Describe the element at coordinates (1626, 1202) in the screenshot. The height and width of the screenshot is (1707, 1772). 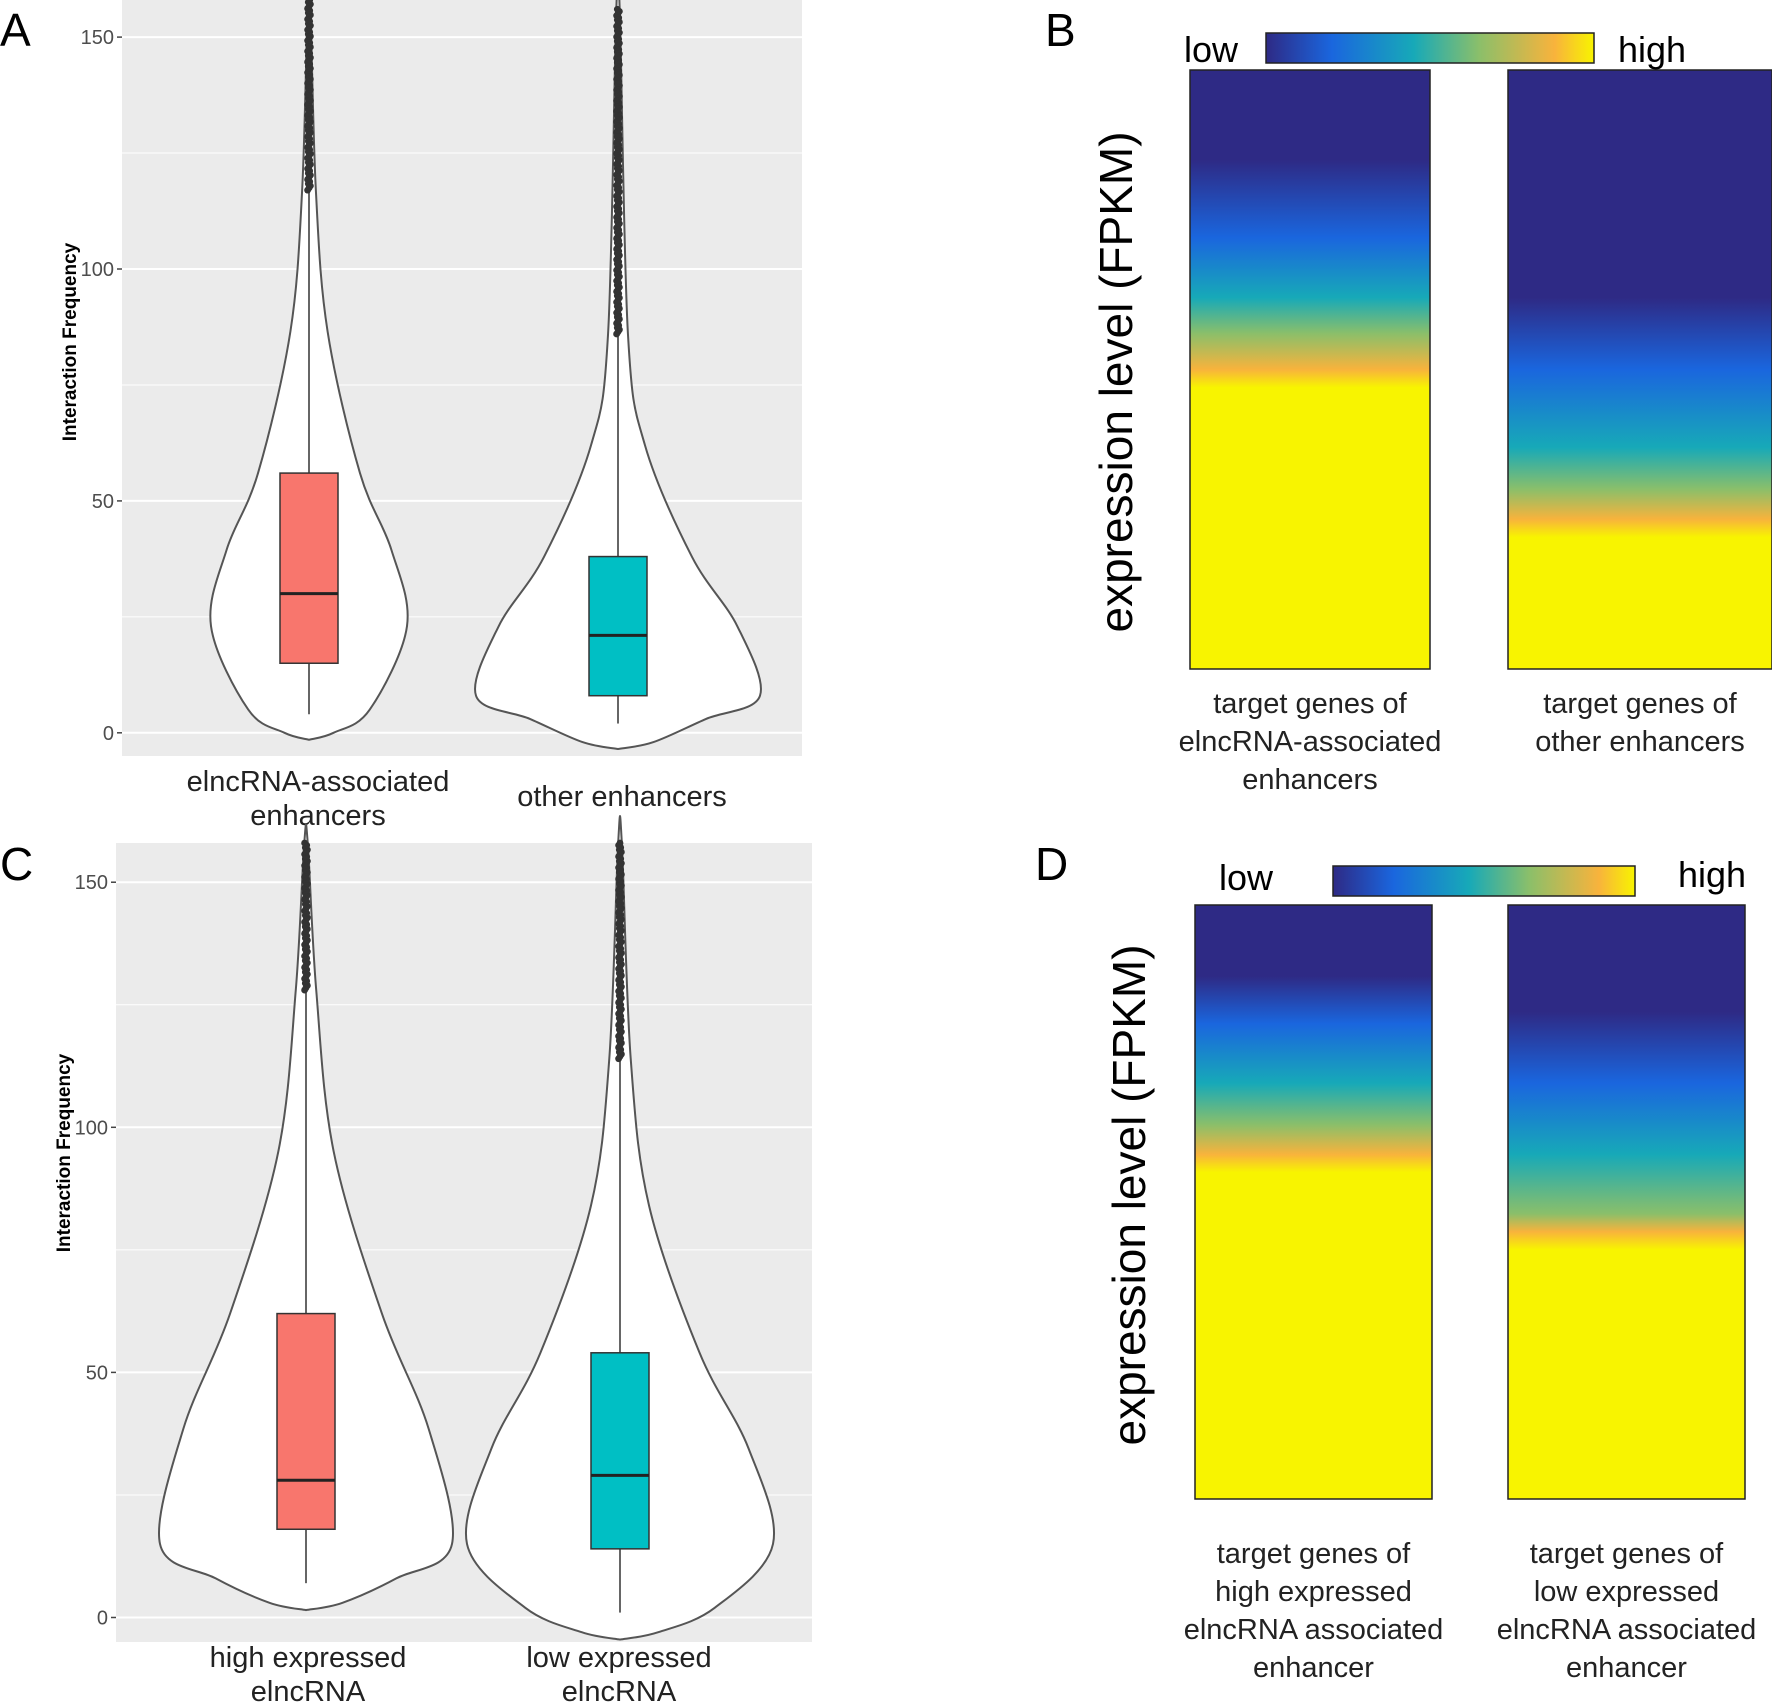
I see `panel-d-target-genes-of-low-expressed-elncrna-associated-enhancer-heat-column` at that location.